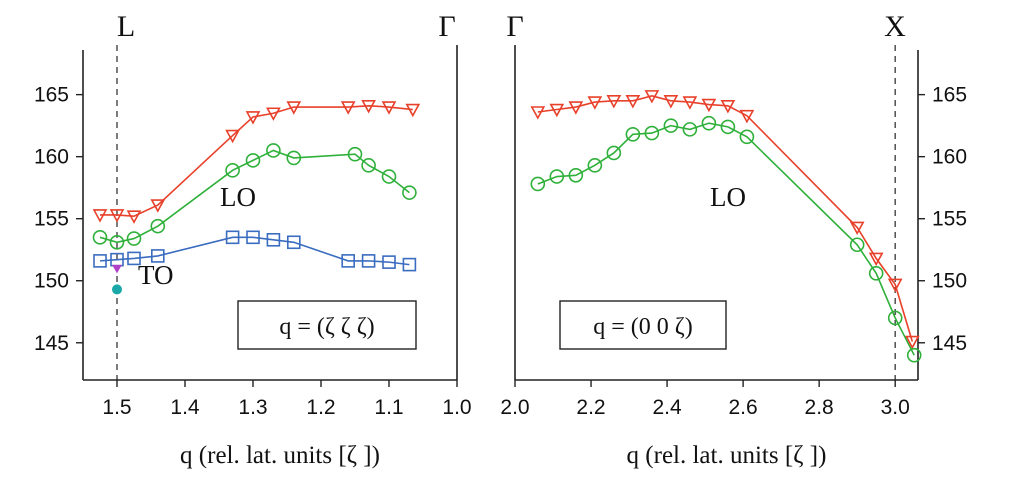 The image size is (1011, 477). What do you see at coordinates (185, 407) in the screenshot?
I see `x-tick-label: 1.4` at bounding box center [185, 407].